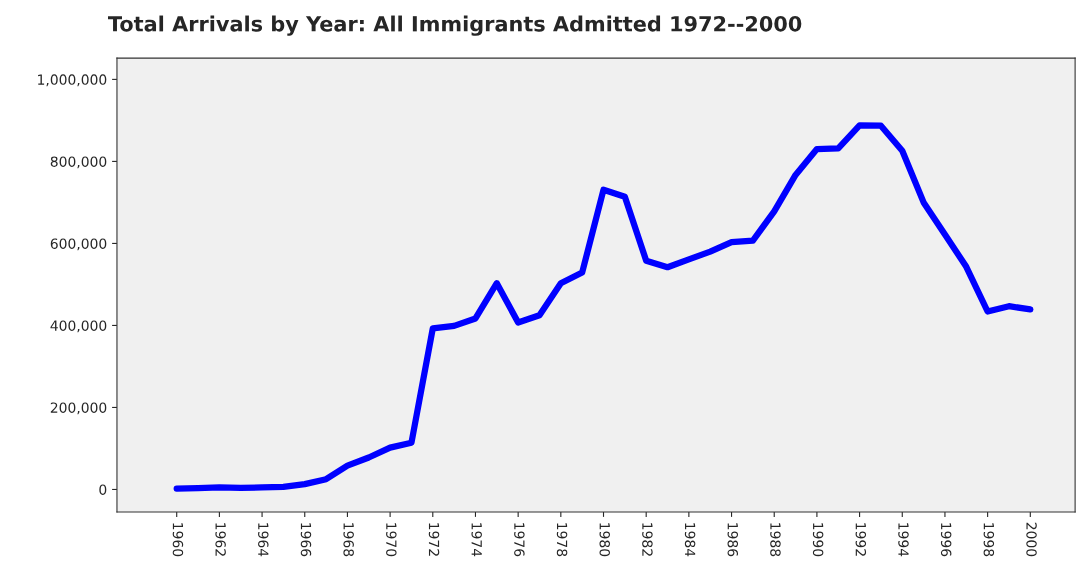 This screenshot has width=1079, height=571. I want to click on x-tick-label: 1990, so click(818, 540).